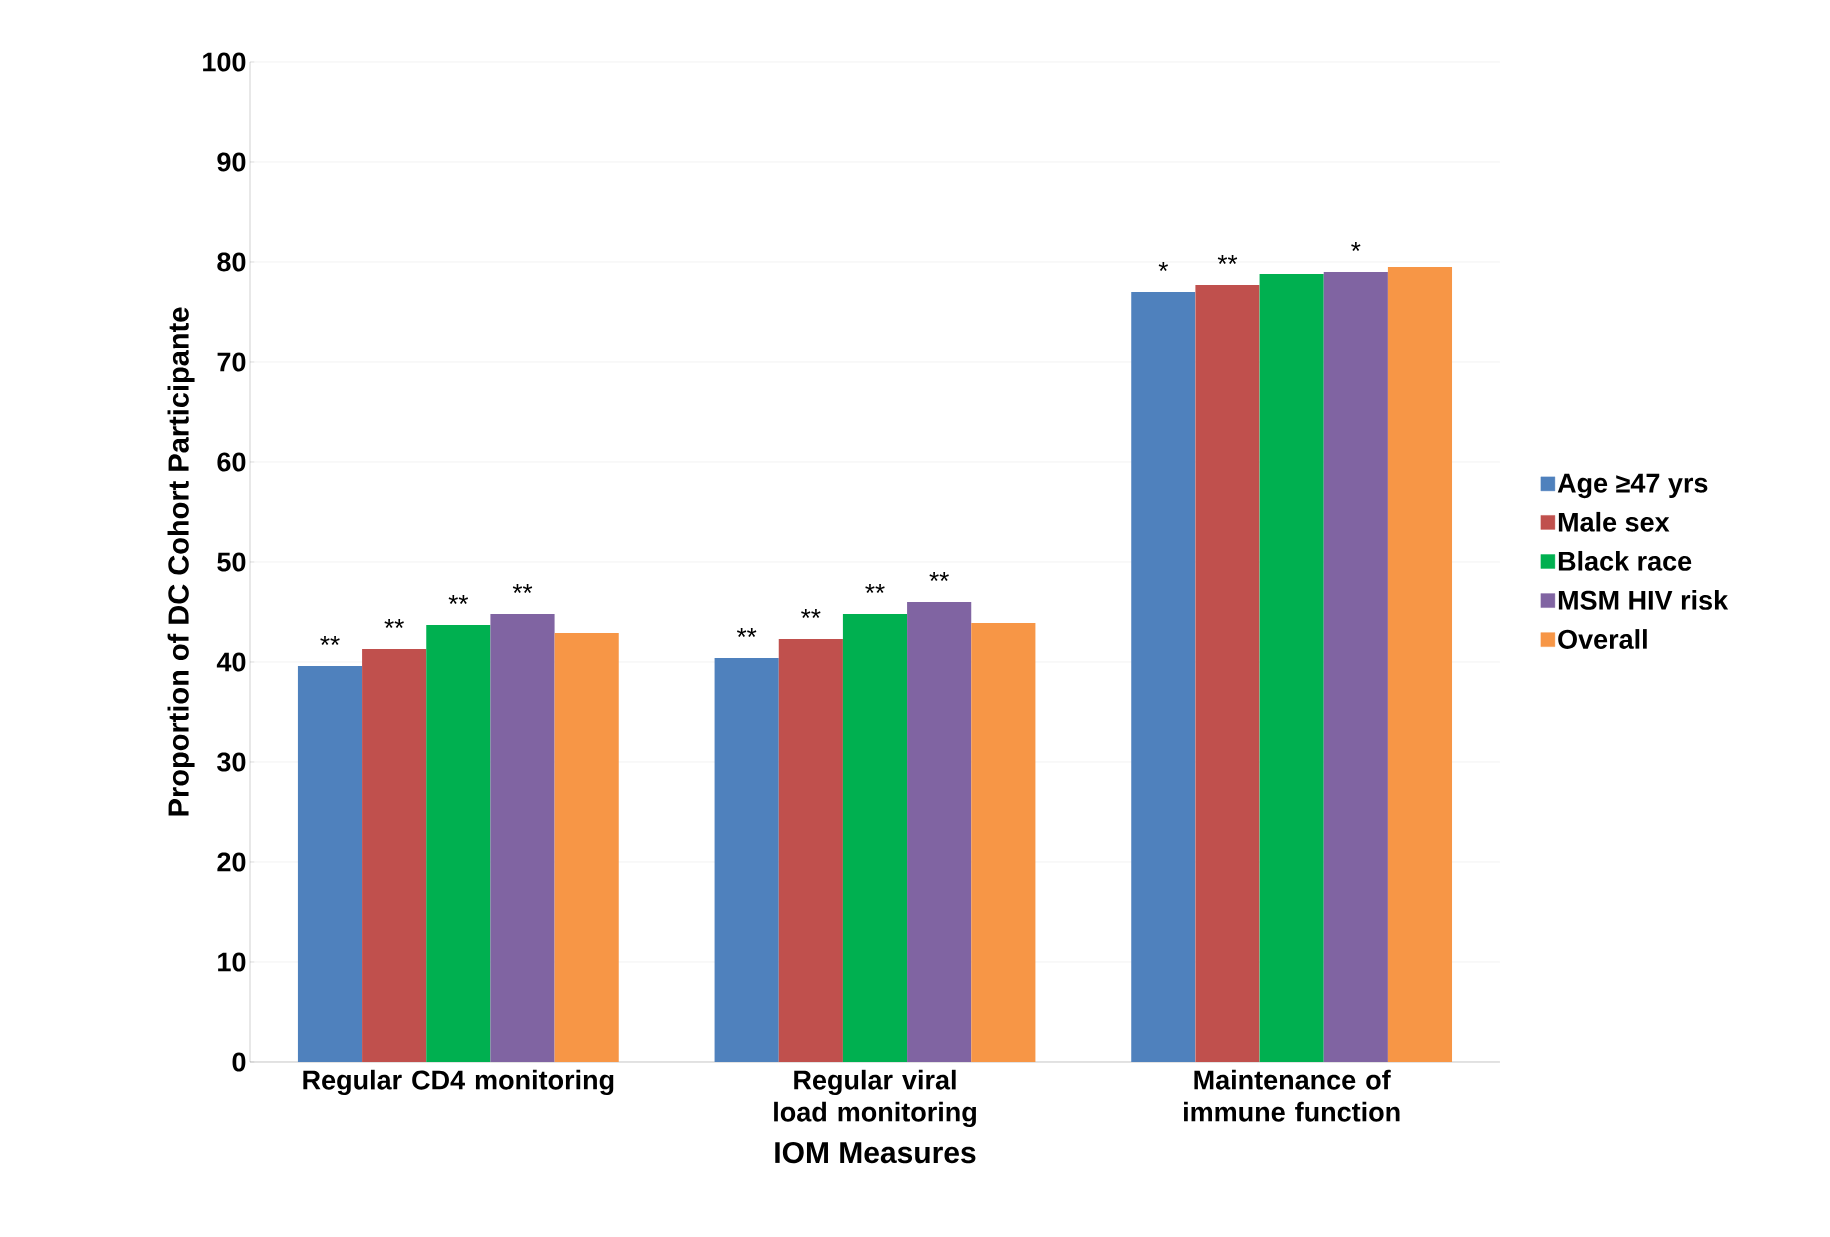 This screenshot has height=1237, width=1830. What do you see at coordinates (231, 562) in the screenshot?
I see `y-tick-label: 50` at bounding box center [231, 562].